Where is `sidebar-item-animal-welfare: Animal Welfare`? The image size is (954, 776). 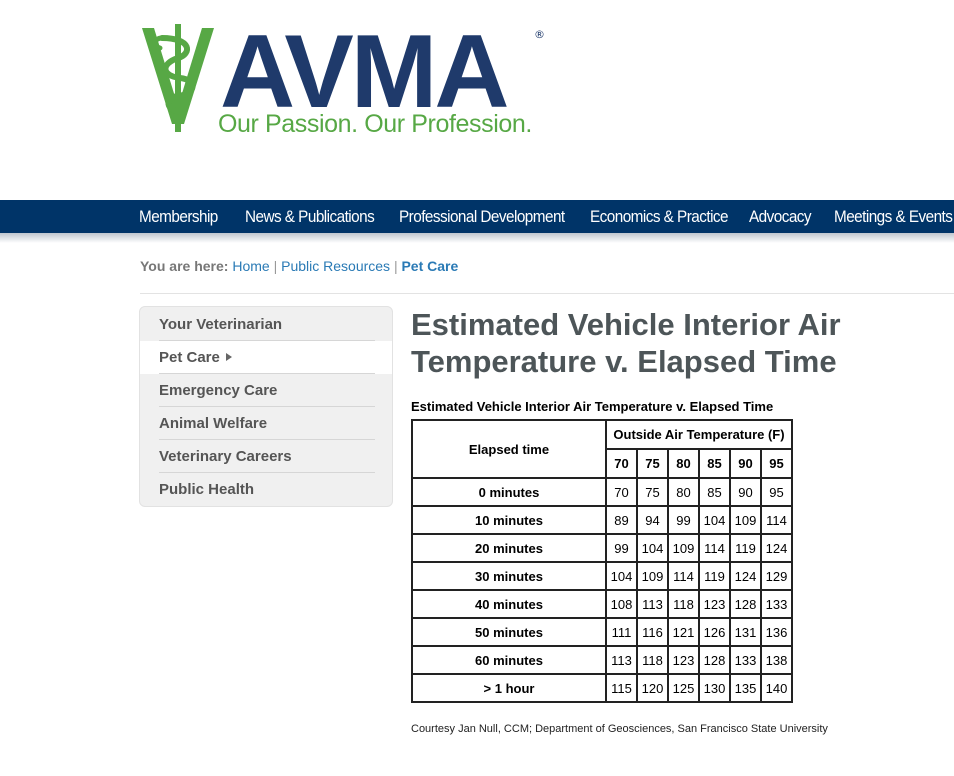 sidebar-item-animal-welfare: Animal Welfare is located at coordinates (267, 423).